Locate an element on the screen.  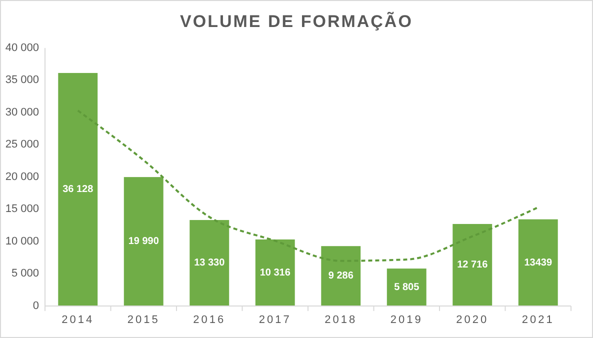
data-label: 13439 is located at coordinates (538, 262).